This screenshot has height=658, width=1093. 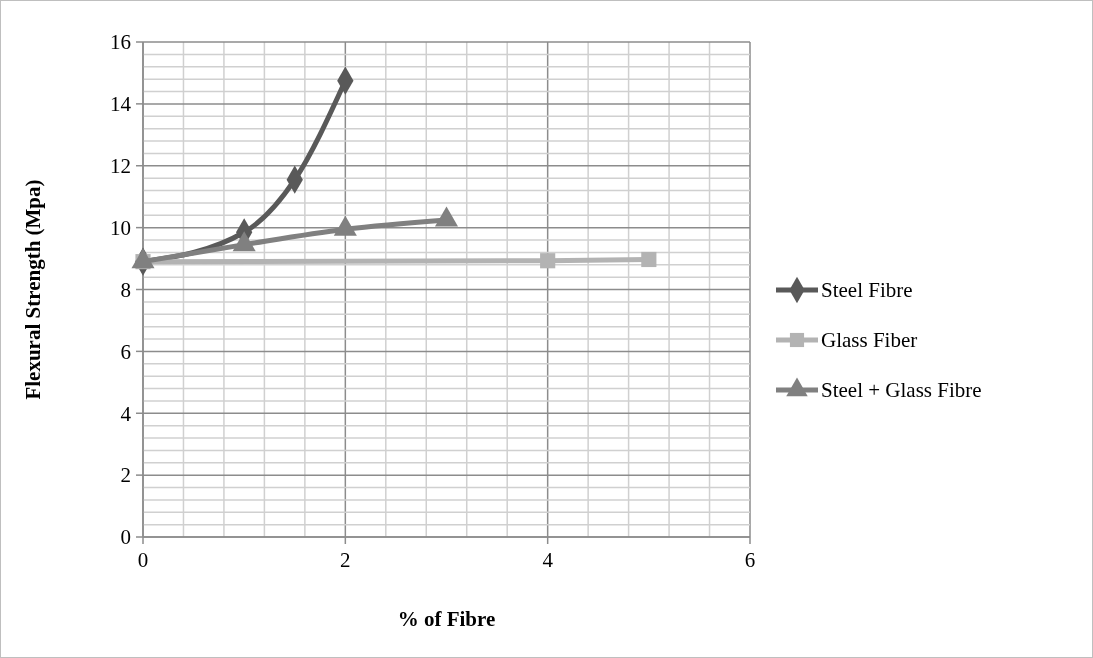 What do you see at coordinates (125, 537) in the screenshot?
I see `y-tick-label: 0` at bounding box center [125, 537].